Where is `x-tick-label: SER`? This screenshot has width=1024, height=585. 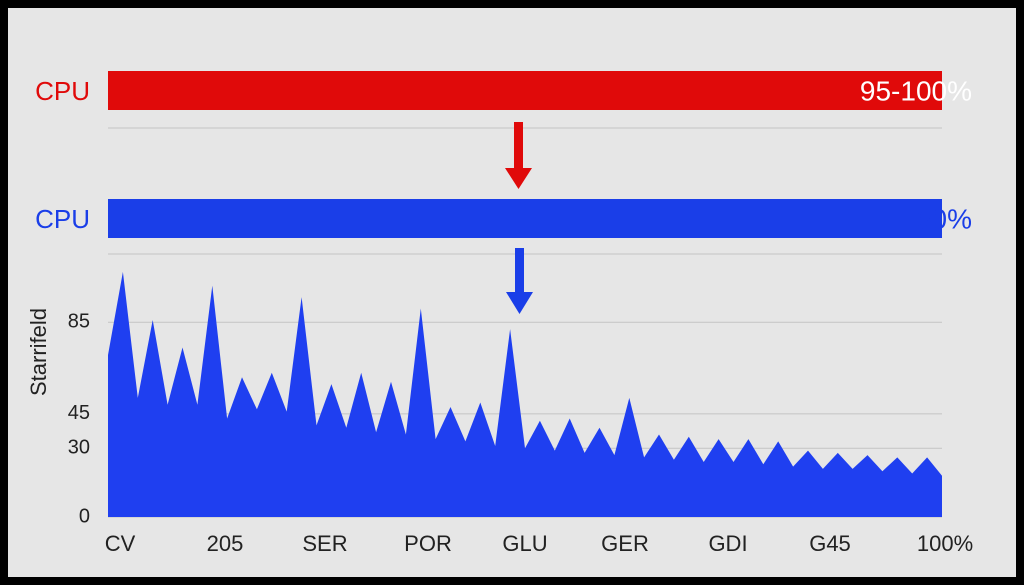
x-tick-label: SER is located at coordinates (324, 543).